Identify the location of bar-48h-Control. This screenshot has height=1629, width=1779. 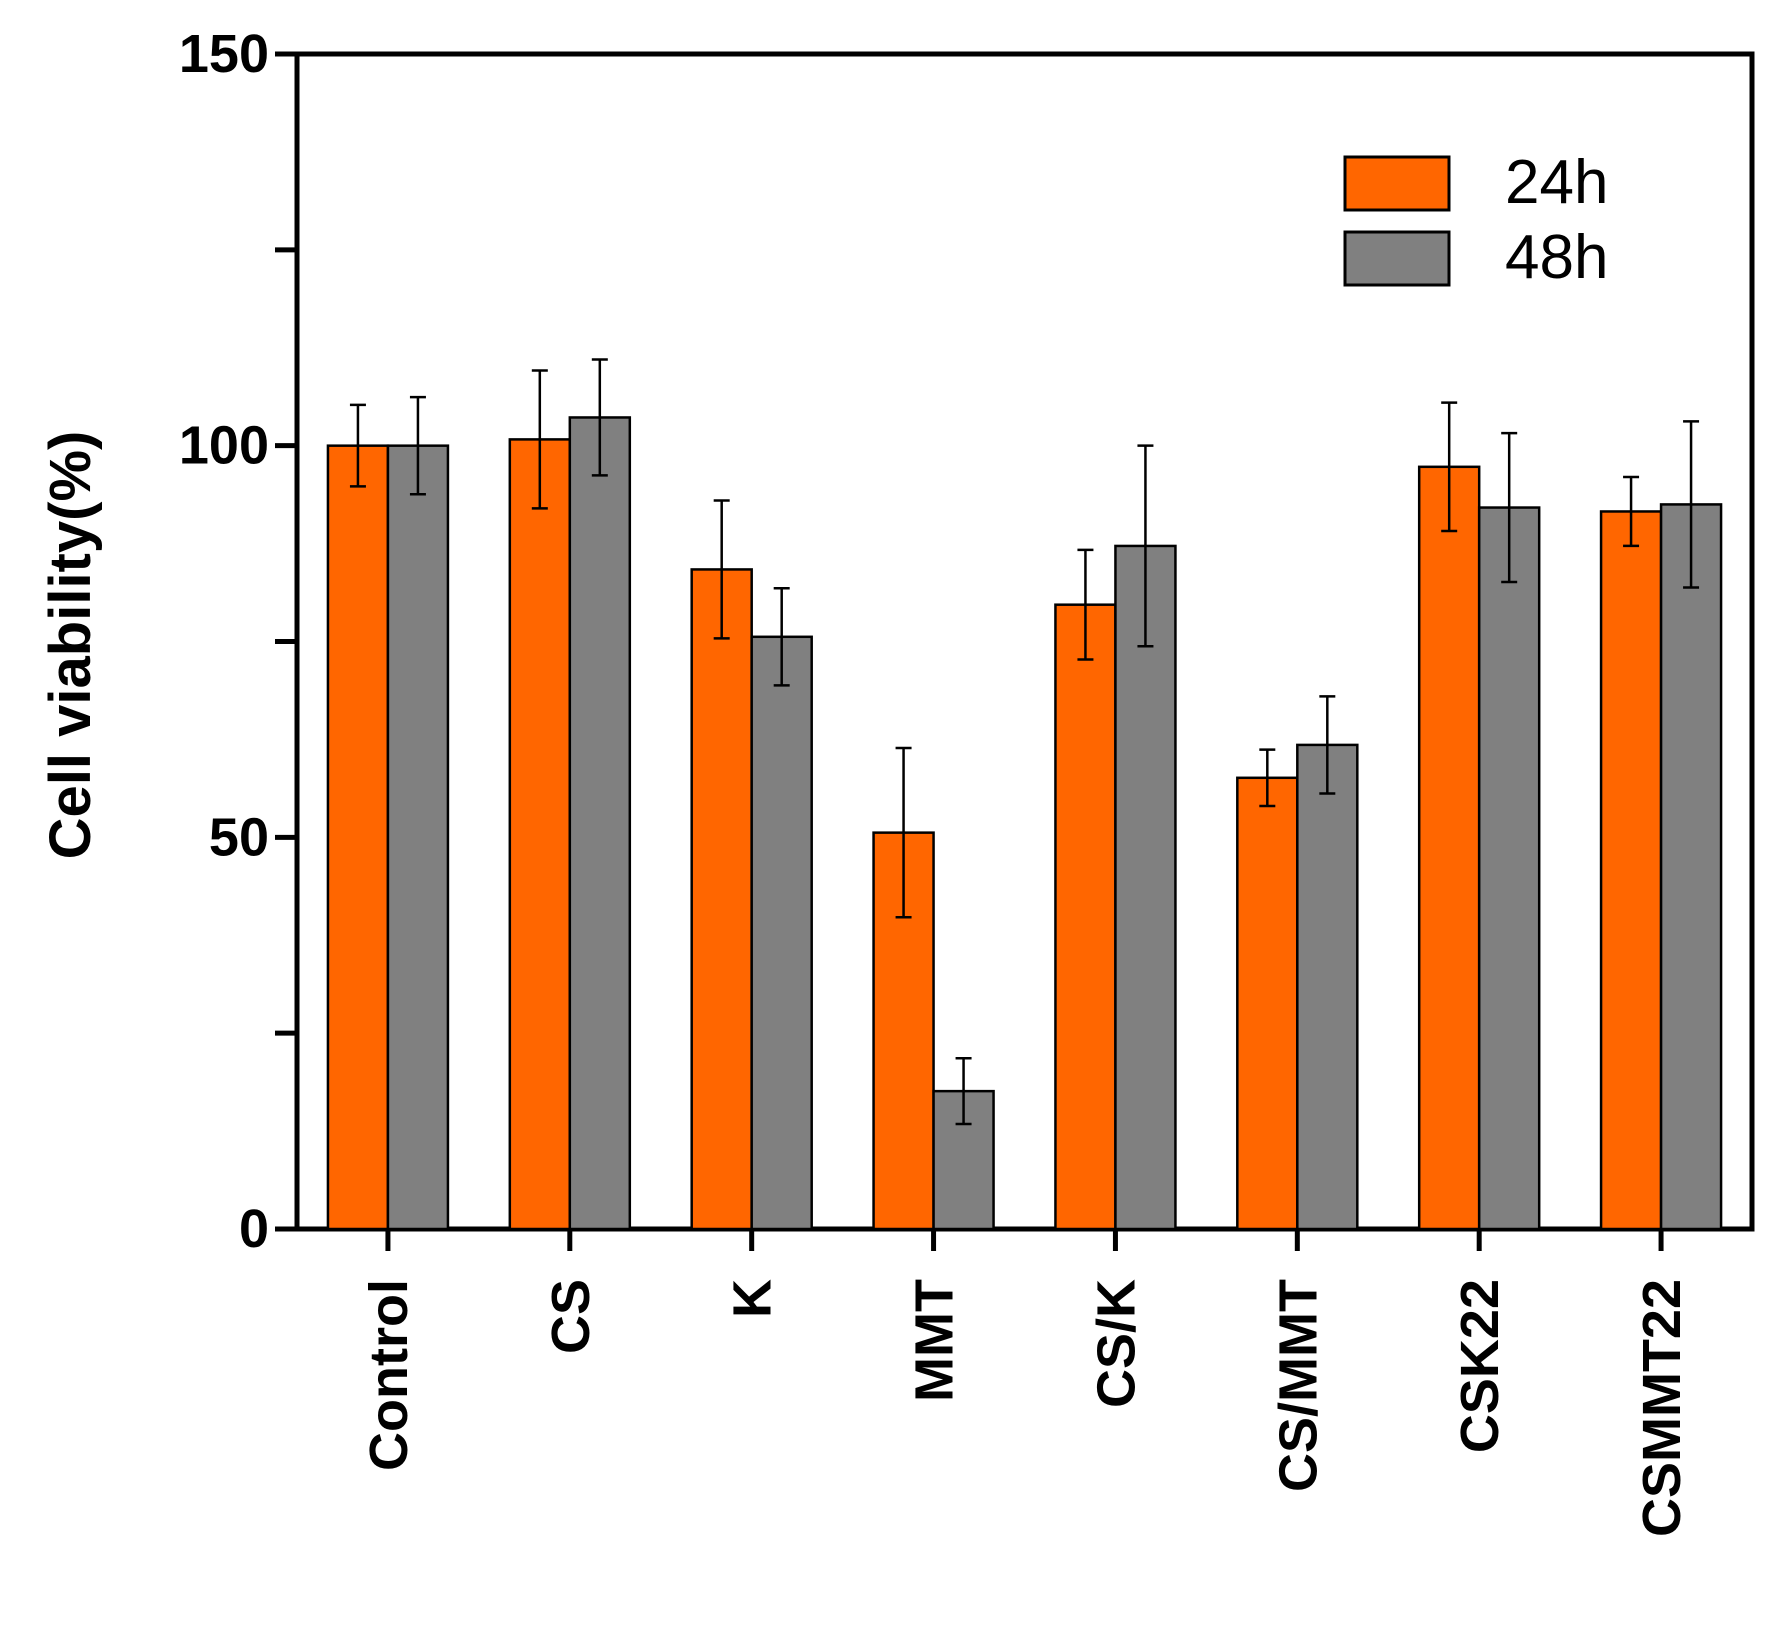
(418, 837).